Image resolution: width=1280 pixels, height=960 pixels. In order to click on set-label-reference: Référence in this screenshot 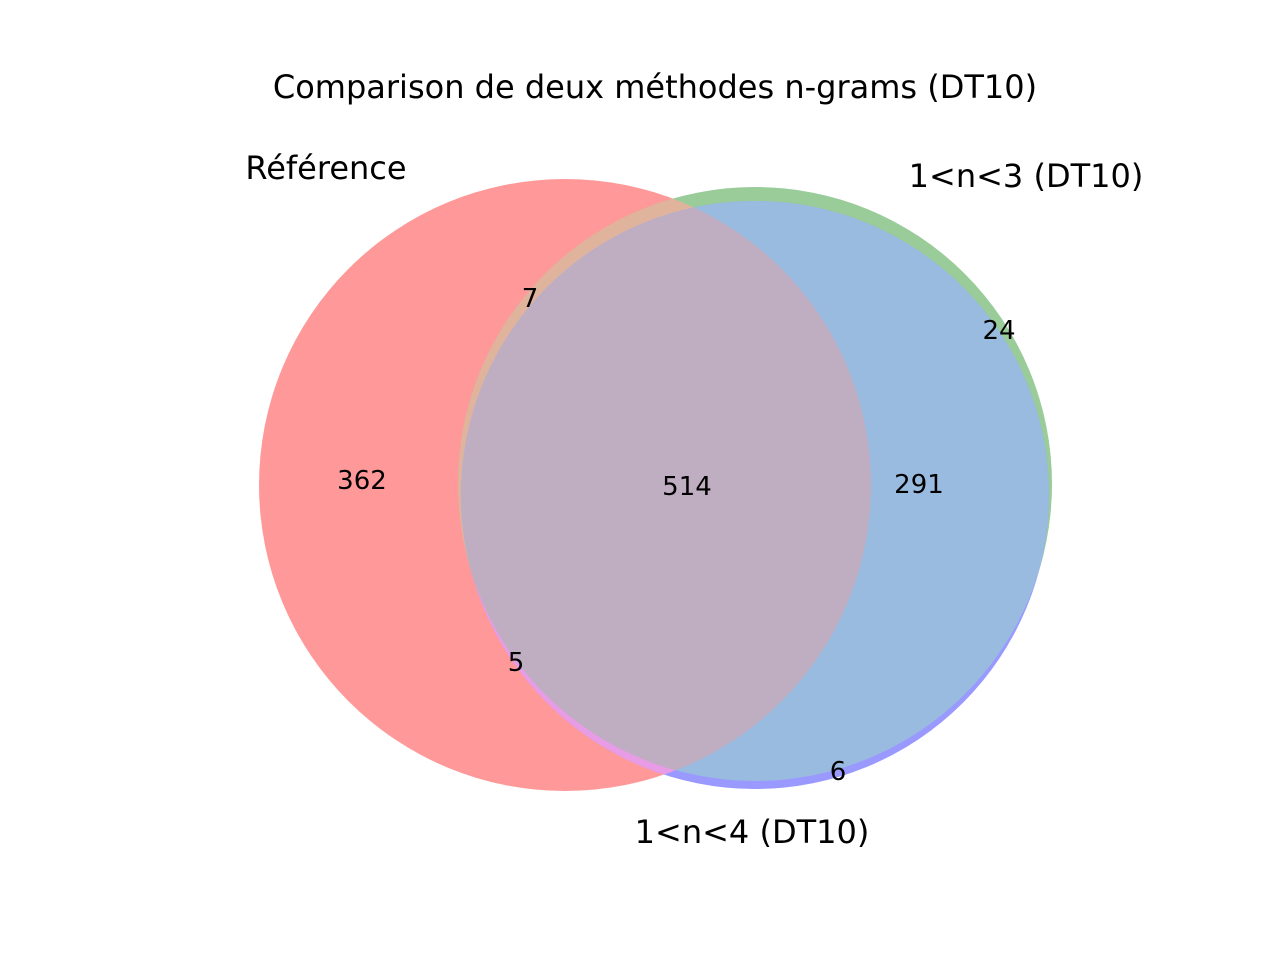, I will do `click(325, 168)`.